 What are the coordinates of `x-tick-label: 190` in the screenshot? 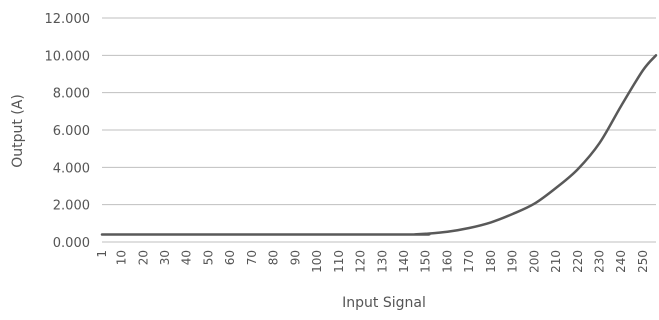 It's located at (513, 261).